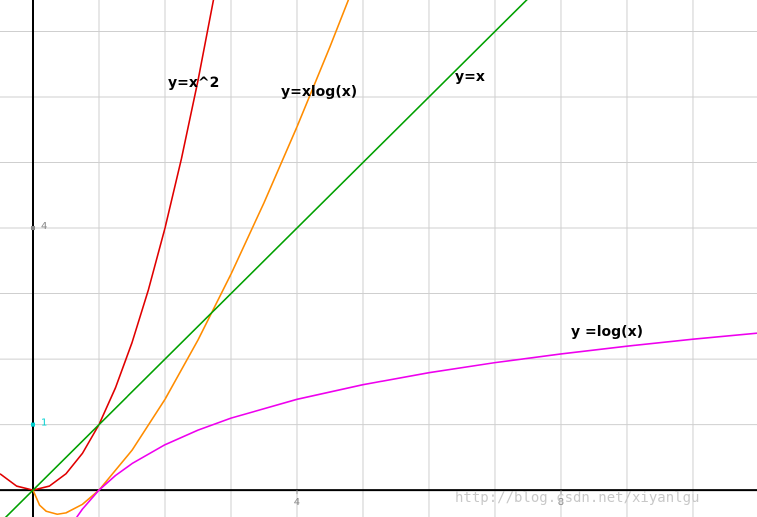 The width and height of the screenshot is (757, 517). What do you see at coordinates (577, 498) in the screenshot?
I see `watermark: http://blog.csdn.net/xiyanlgu` at bounding box center [577, 498].